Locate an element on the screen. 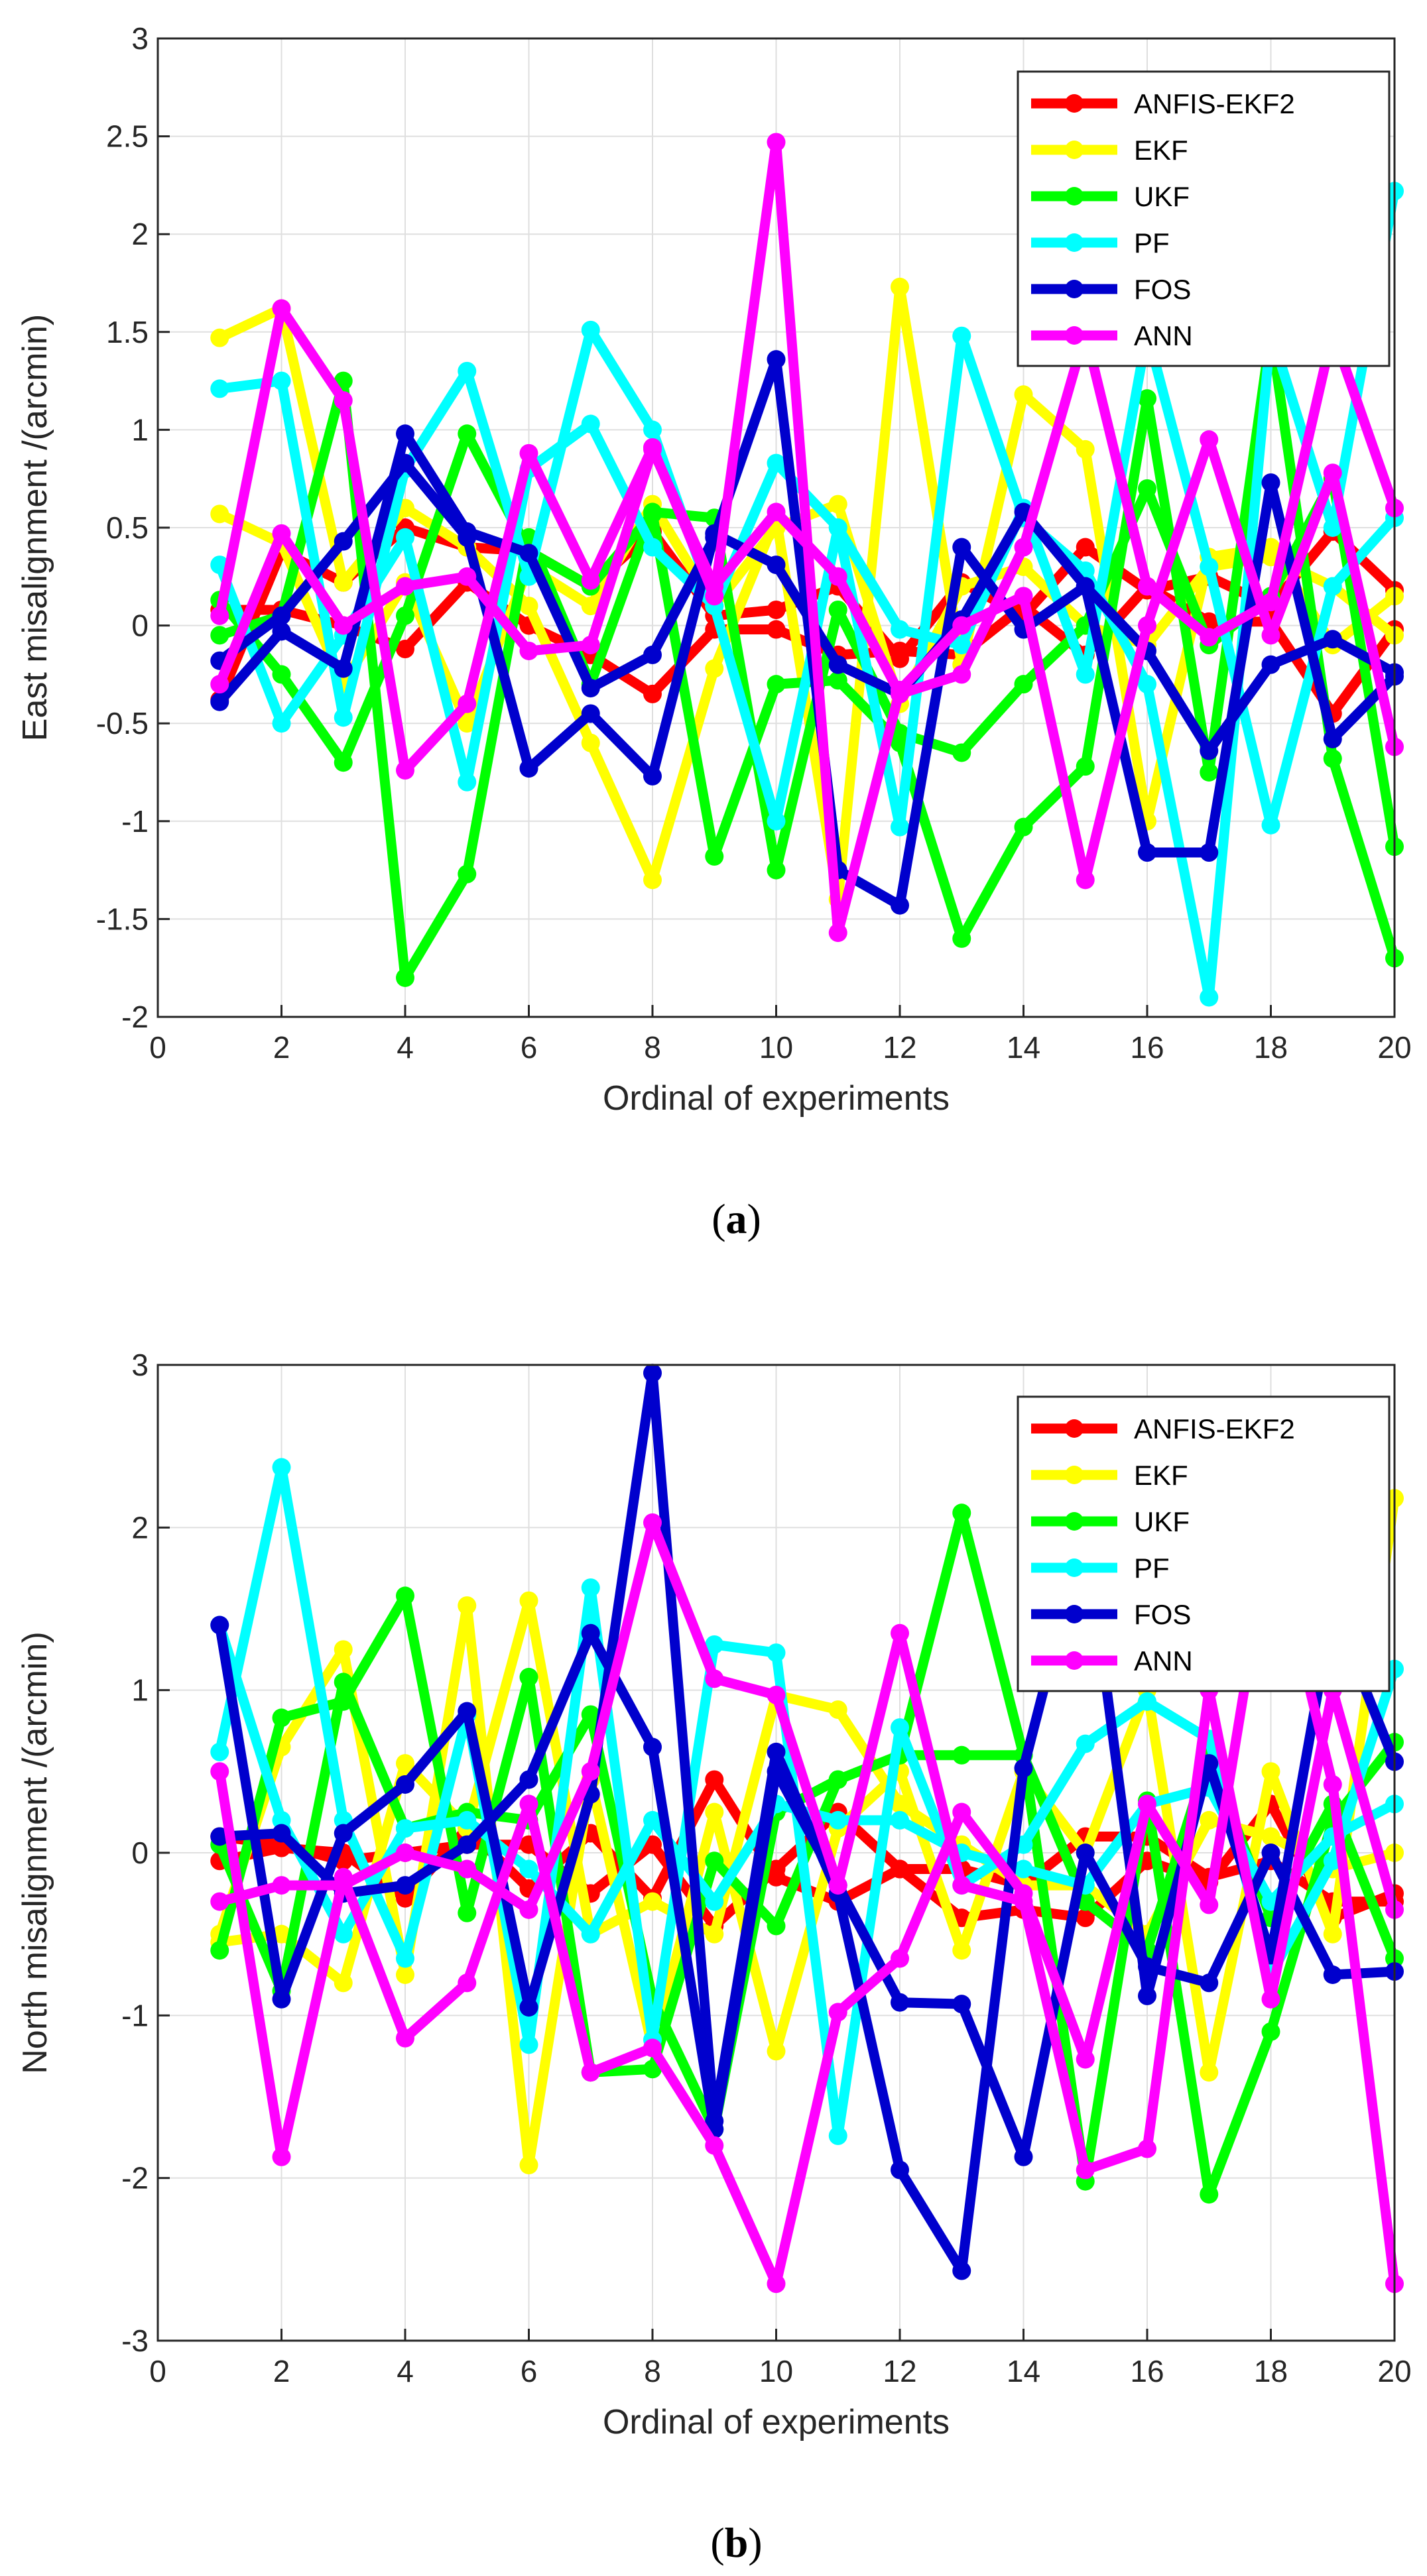  legend: ANFIS-EKF2 EKF UKF PF FOS ANN is located at coordinates (1204, 219).